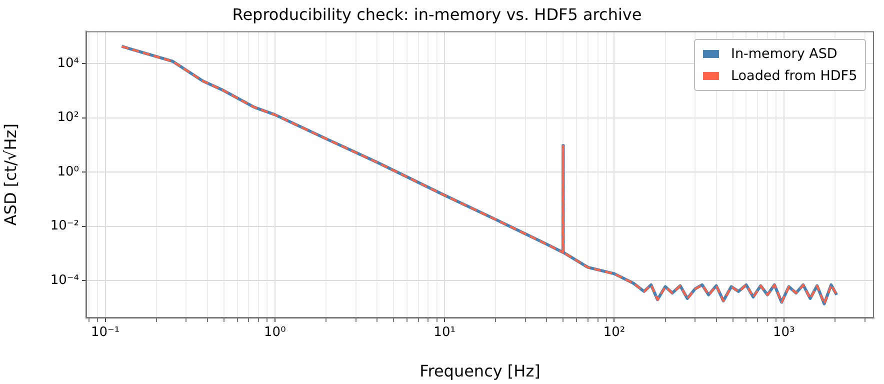  What do you see at coordinates (614, 332) in the screenshot?
I see `x-tick-label: 10²` at bounding box center [614, 332].